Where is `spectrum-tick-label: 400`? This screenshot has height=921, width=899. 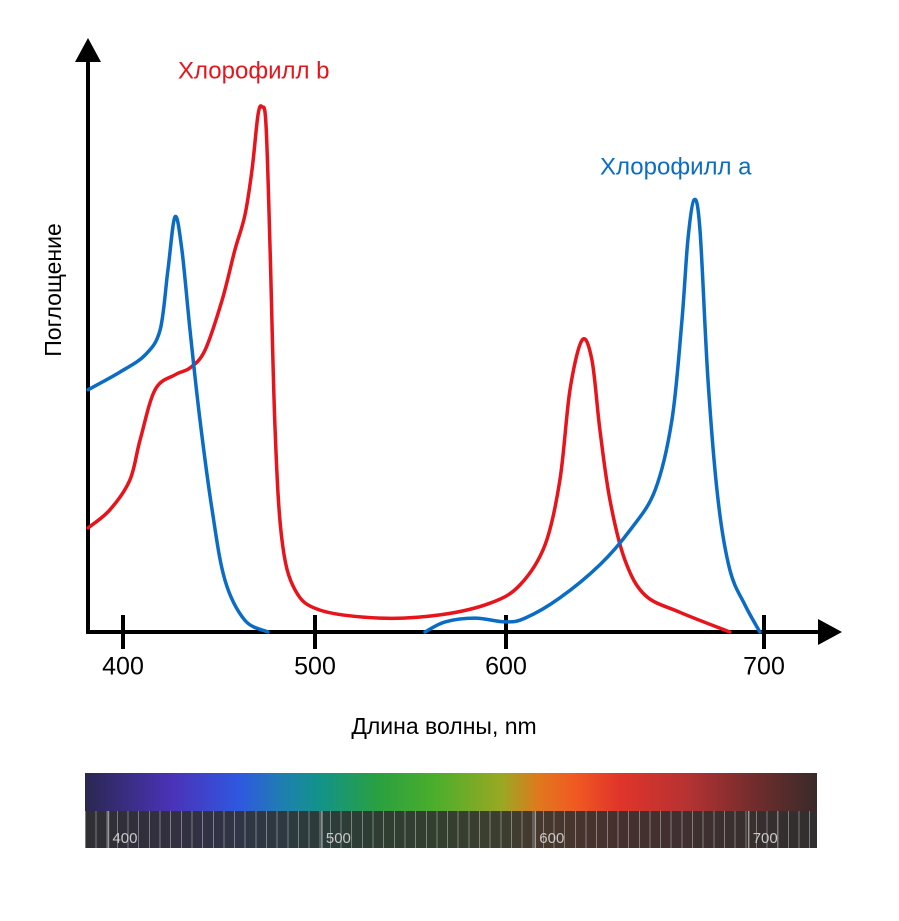
spectrum-tick-label: 400 is located at coordinates (124, 838).